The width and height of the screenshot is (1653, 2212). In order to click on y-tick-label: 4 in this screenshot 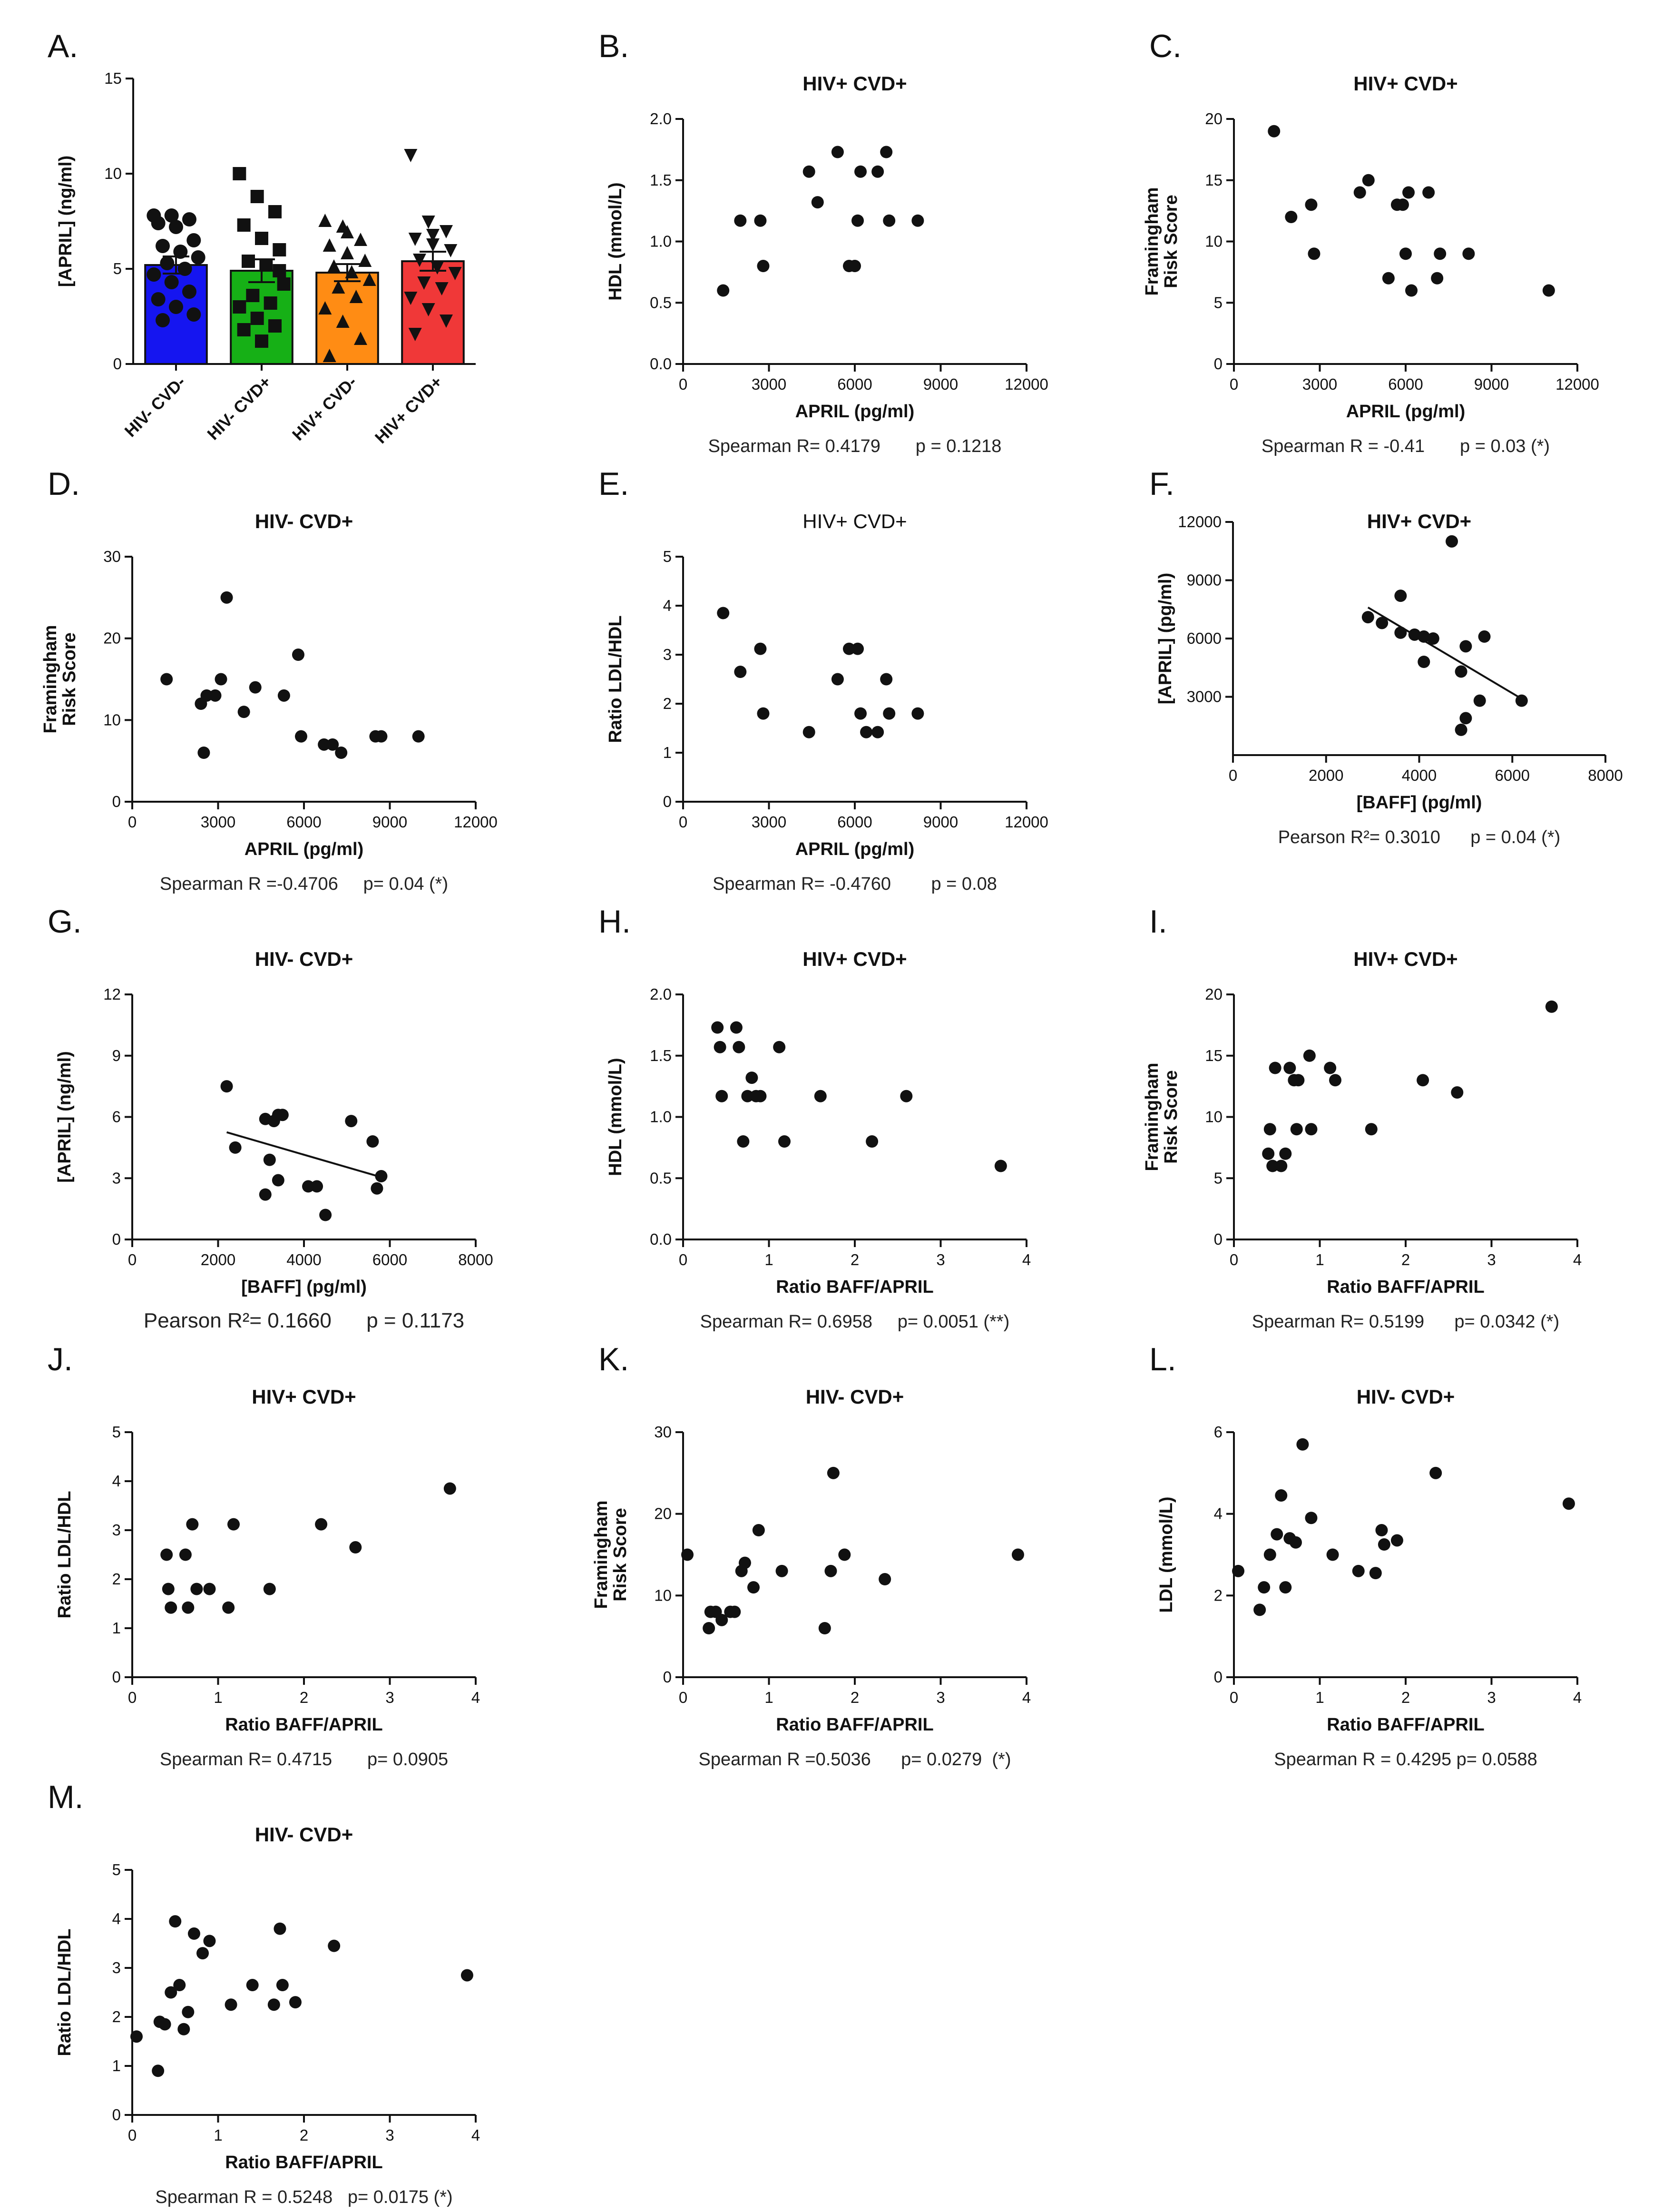, I will do `click(116, 1481)`.